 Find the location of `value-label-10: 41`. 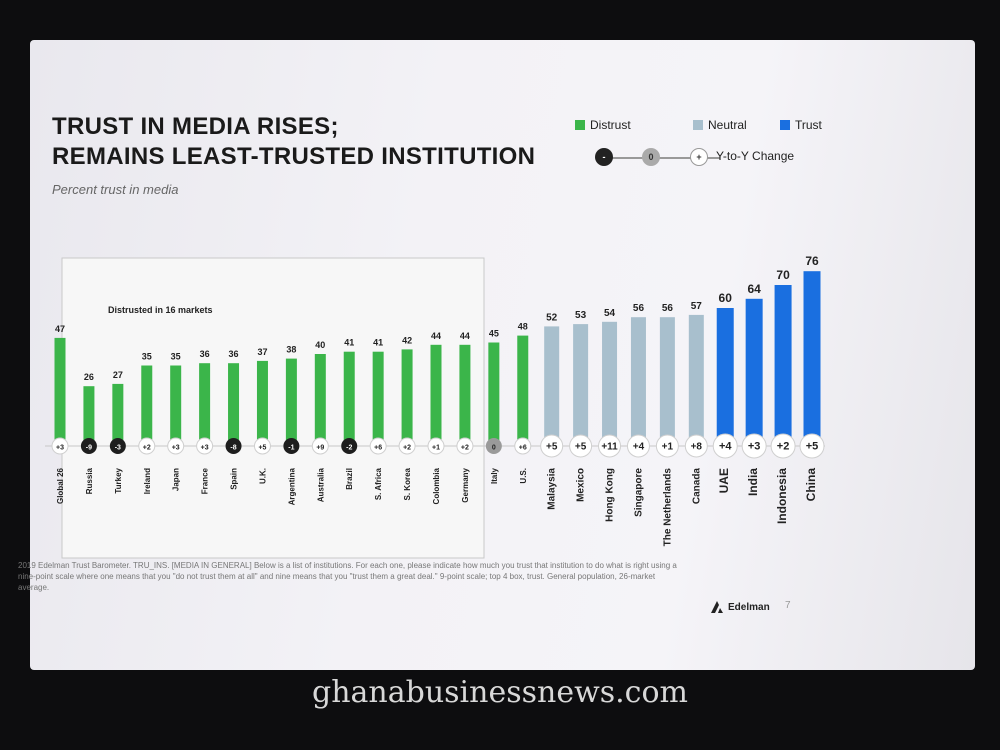

value-label-10: 41 is located at coordinates (349, 343).